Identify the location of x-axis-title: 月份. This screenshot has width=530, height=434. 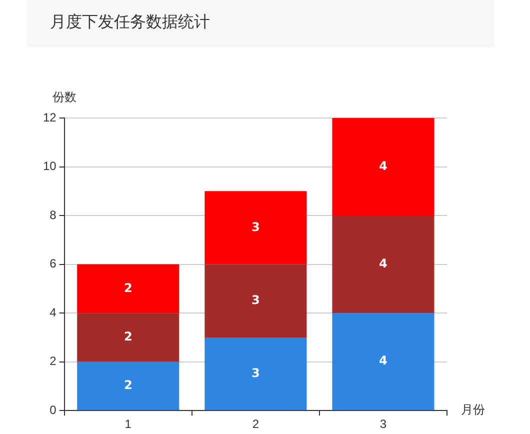
(473, 409).